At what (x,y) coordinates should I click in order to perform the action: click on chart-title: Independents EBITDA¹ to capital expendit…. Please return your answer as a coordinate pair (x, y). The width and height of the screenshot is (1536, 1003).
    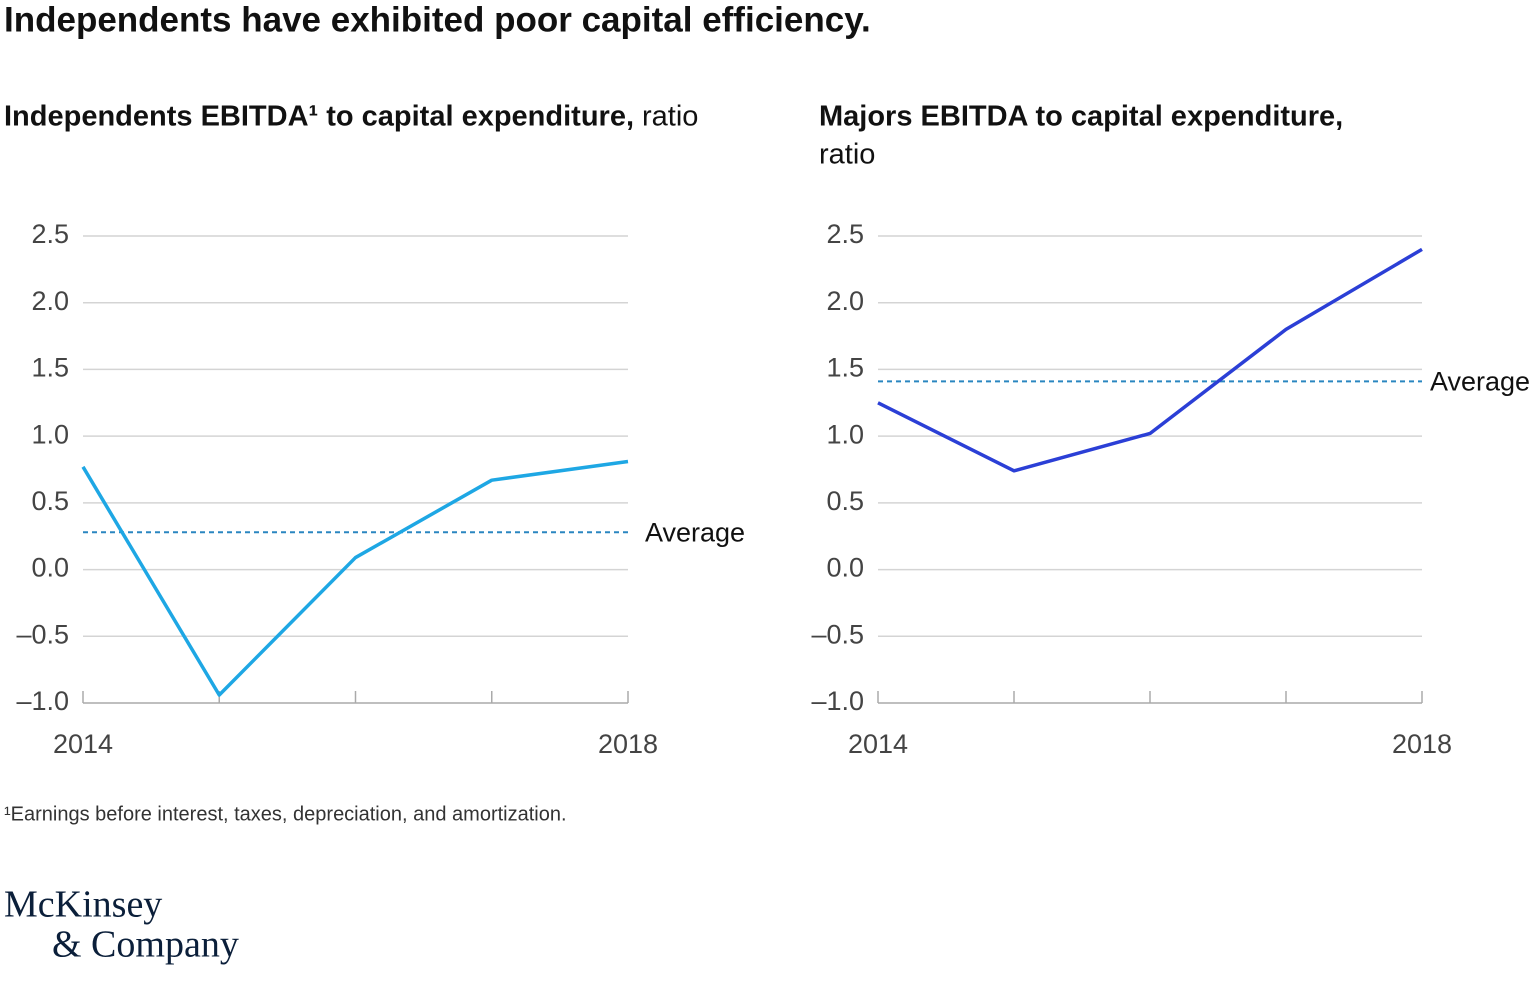
    Looking at the image, I should click on (319, 117).